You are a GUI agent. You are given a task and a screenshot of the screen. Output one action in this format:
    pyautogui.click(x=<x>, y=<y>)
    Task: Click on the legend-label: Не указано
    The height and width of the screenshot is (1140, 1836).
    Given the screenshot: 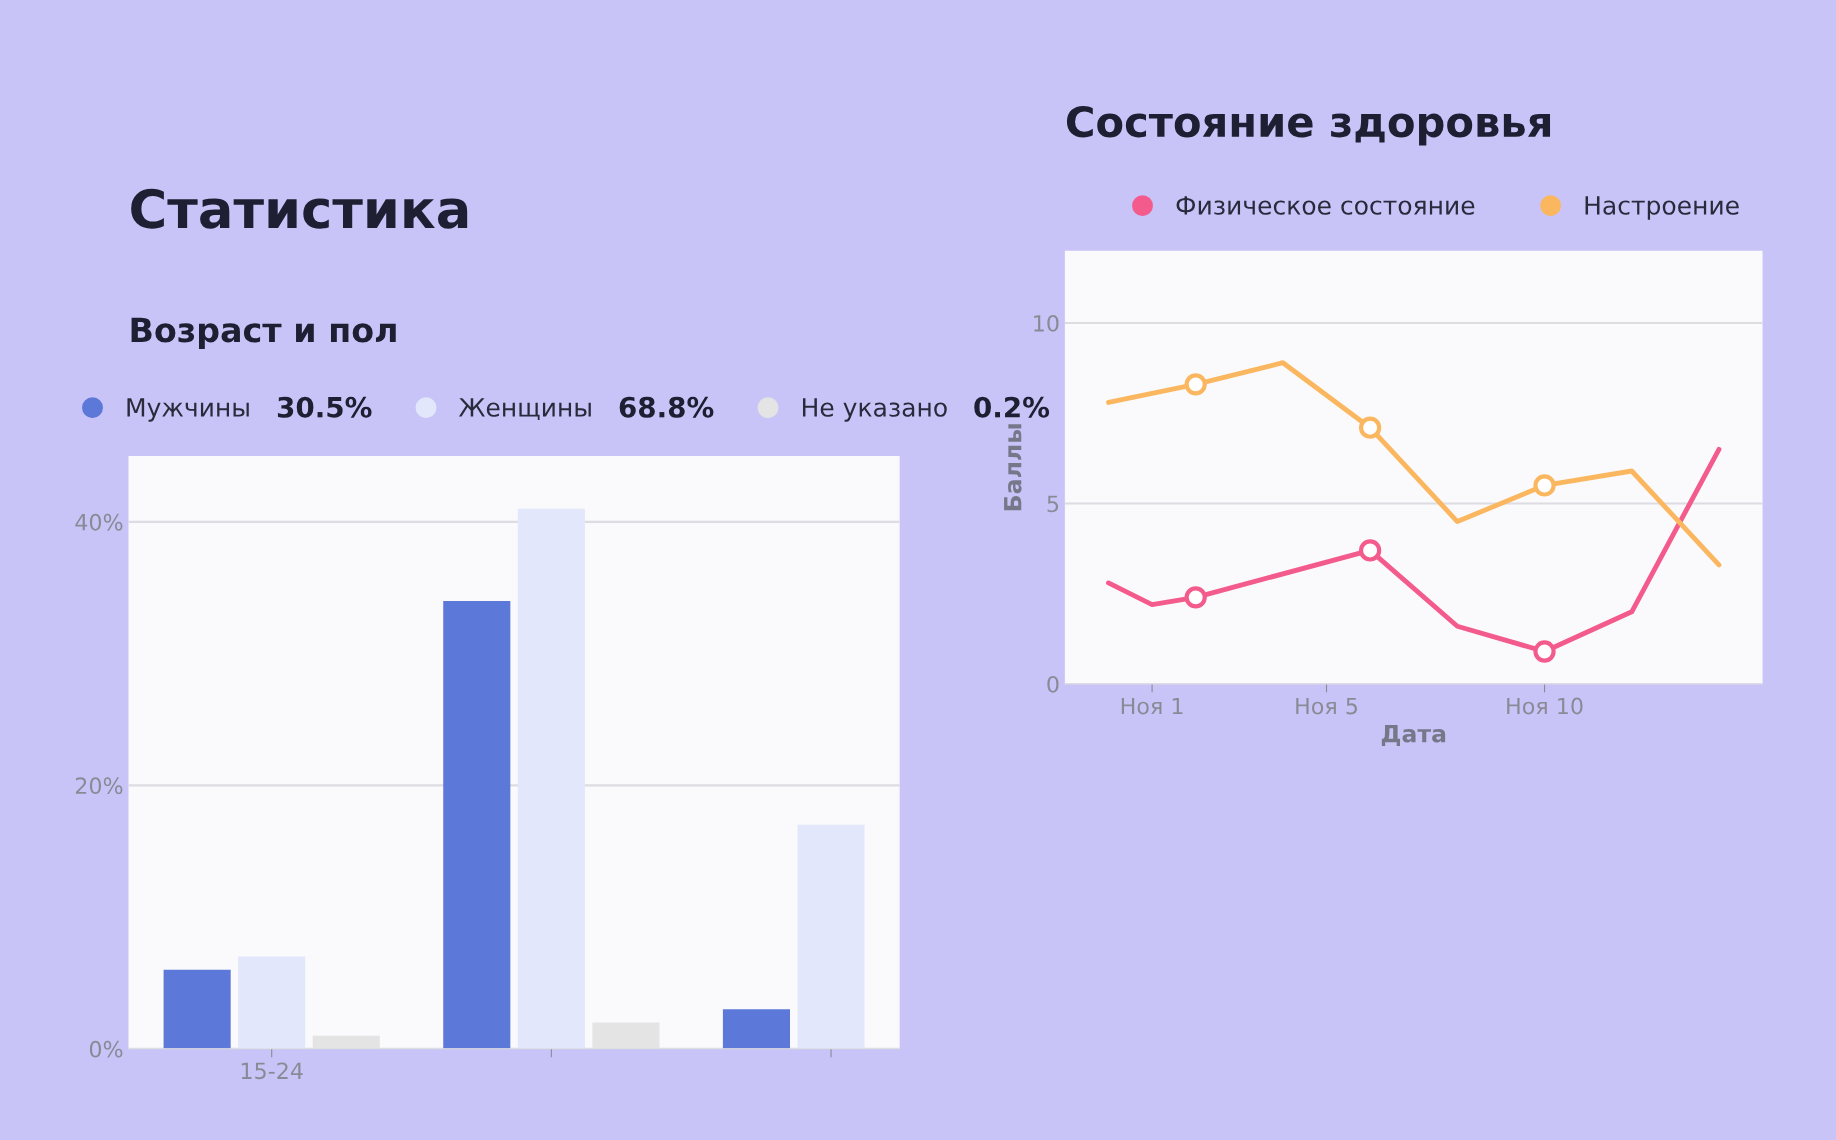 What is the action you would take?
    pyautogui.click(x=874, y=410)
    